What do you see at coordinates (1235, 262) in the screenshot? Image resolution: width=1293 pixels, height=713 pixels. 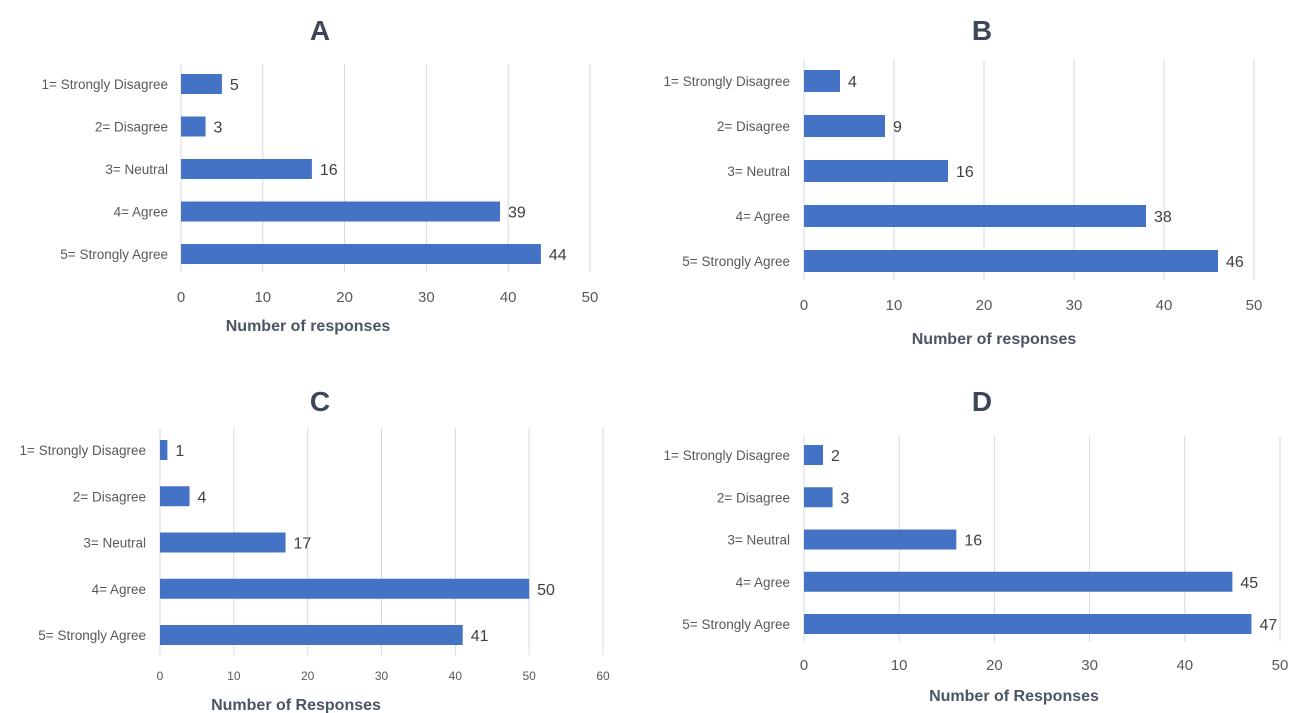 I see `data-label: 46` at bounding box center [1235, 262].